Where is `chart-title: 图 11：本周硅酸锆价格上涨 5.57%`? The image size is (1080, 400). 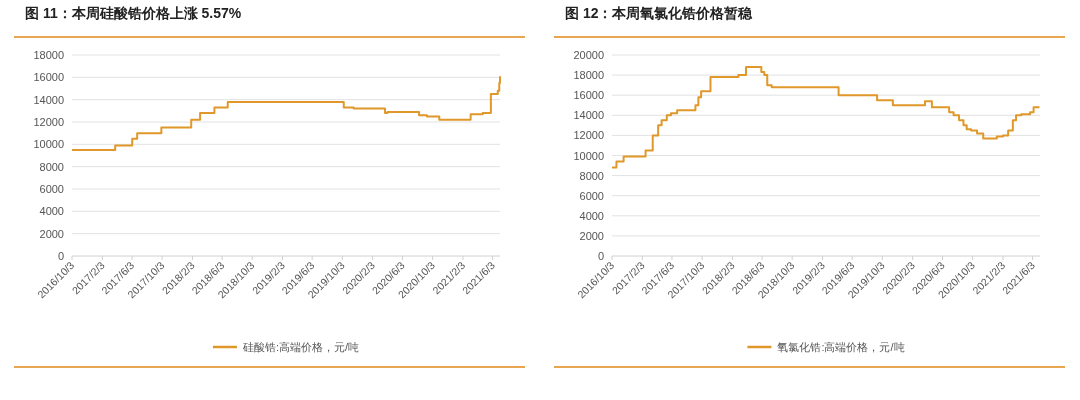
chart-title: 图 11：本周硅酸锆价格上涨 5.57% is located at coordinates (133, 13).